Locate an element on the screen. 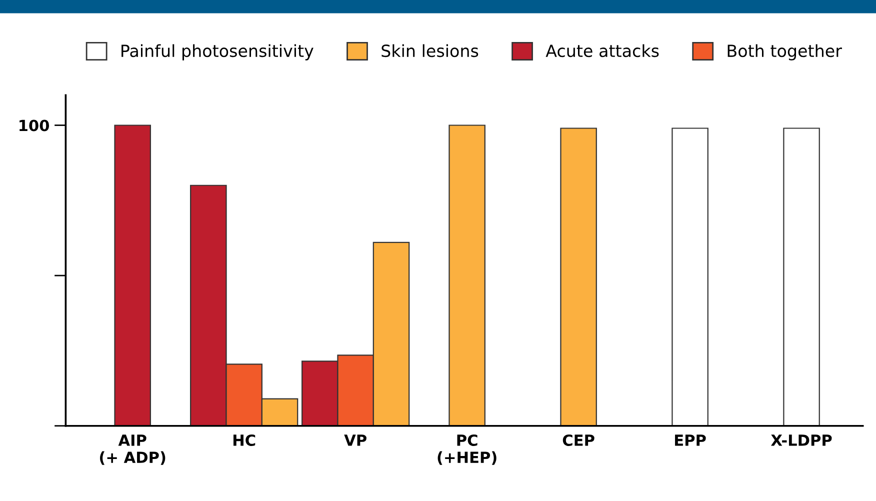 Image resolution: width=876 pixels, height=501 pixels. x-tick-label: VP is located at coordinates (355, 440).